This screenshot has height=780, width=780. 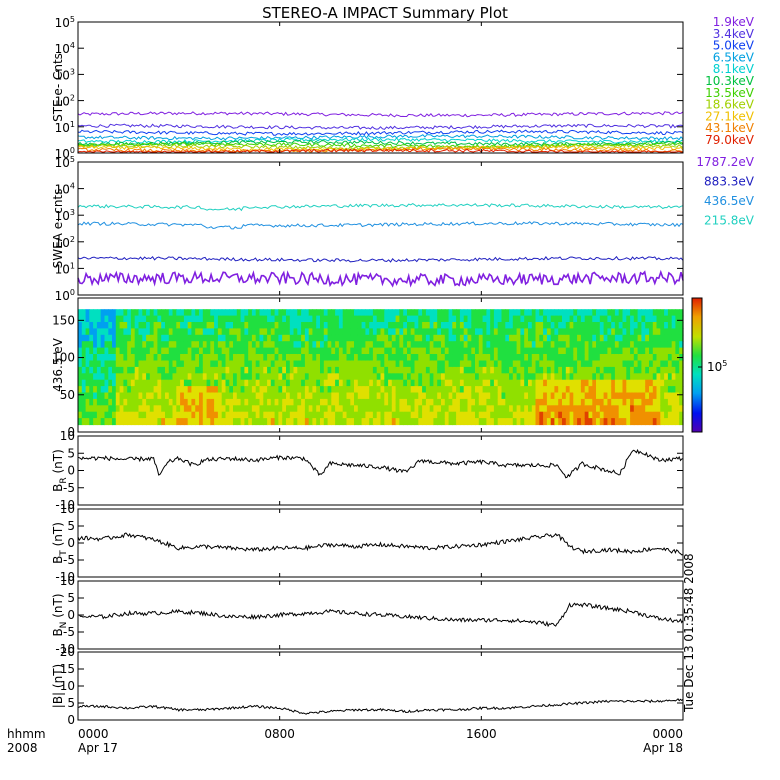 I want to click on ste-legend-entry: 18.6keV, so click(x=730, y=105).